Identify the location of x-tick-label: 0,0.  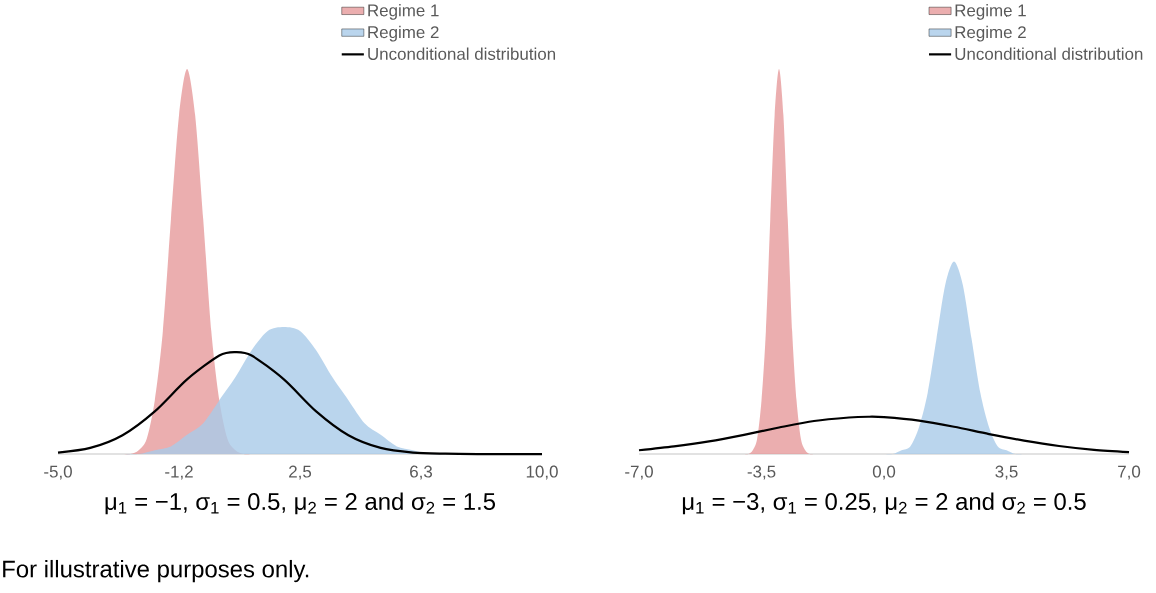
(884, 472).